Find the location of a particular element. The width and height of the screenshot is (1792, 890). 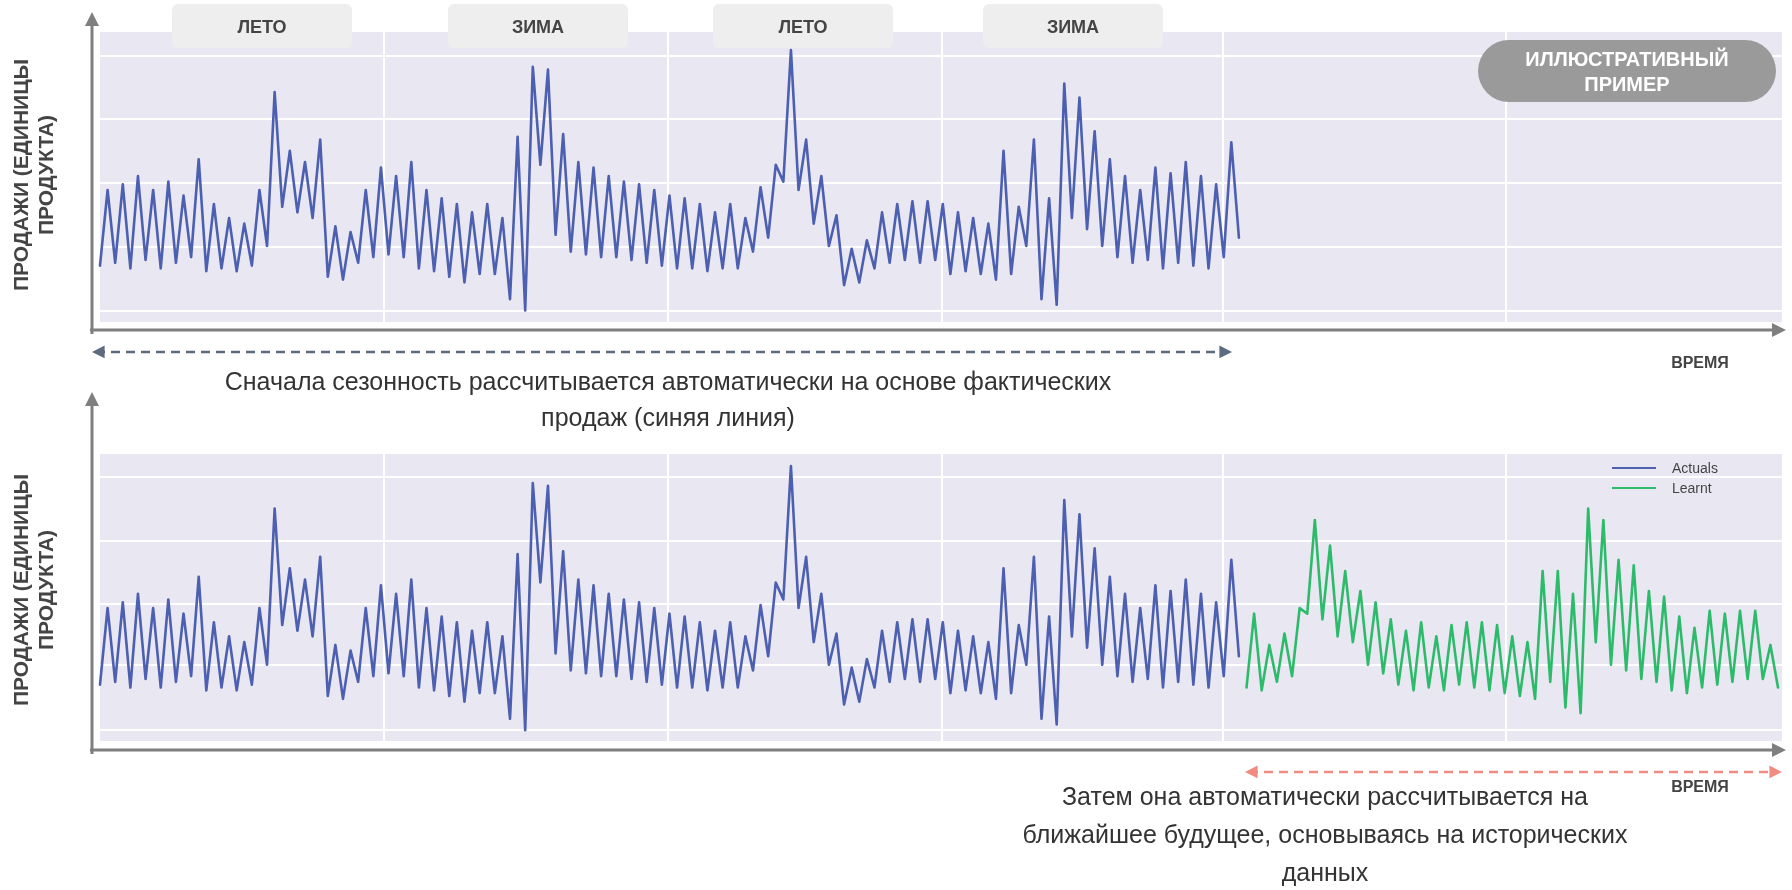

legend-label: Actuals is located at coordinates (1695, 468).